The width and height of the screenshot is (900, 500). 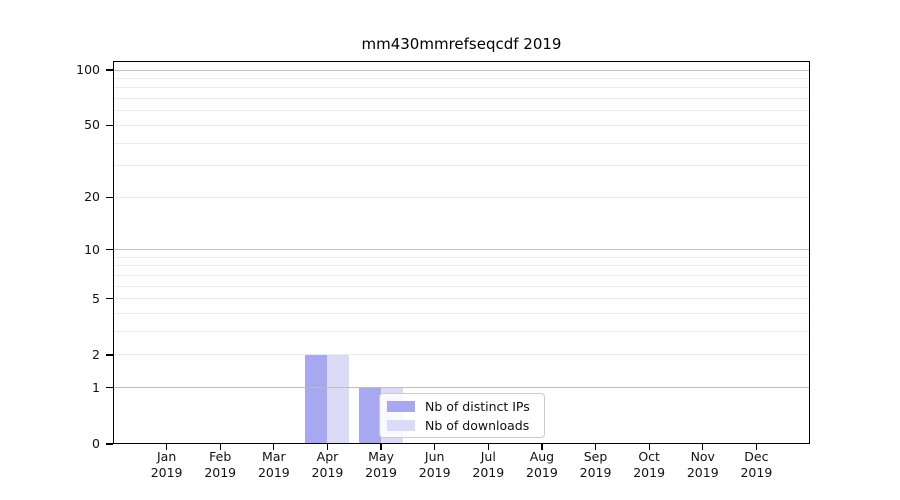 What do you see at coordinates (477, 406) in the screenshot?
I see `legend-label-distinct-ips: Nb of distinct IPs` at bounding box center [477, 406].